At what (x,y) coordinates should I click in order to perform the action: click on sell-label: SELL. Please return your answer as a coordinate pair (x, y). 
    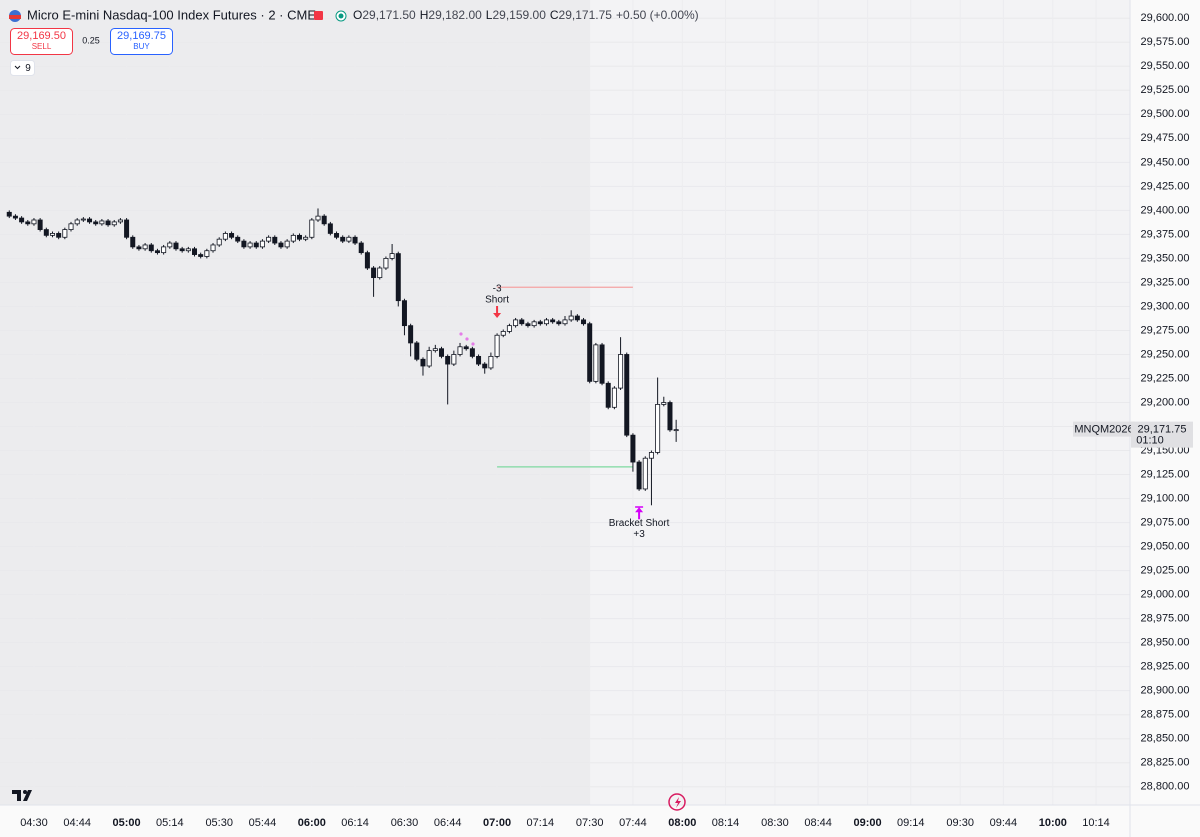
    Looking at the image, I should click on (42, 46).